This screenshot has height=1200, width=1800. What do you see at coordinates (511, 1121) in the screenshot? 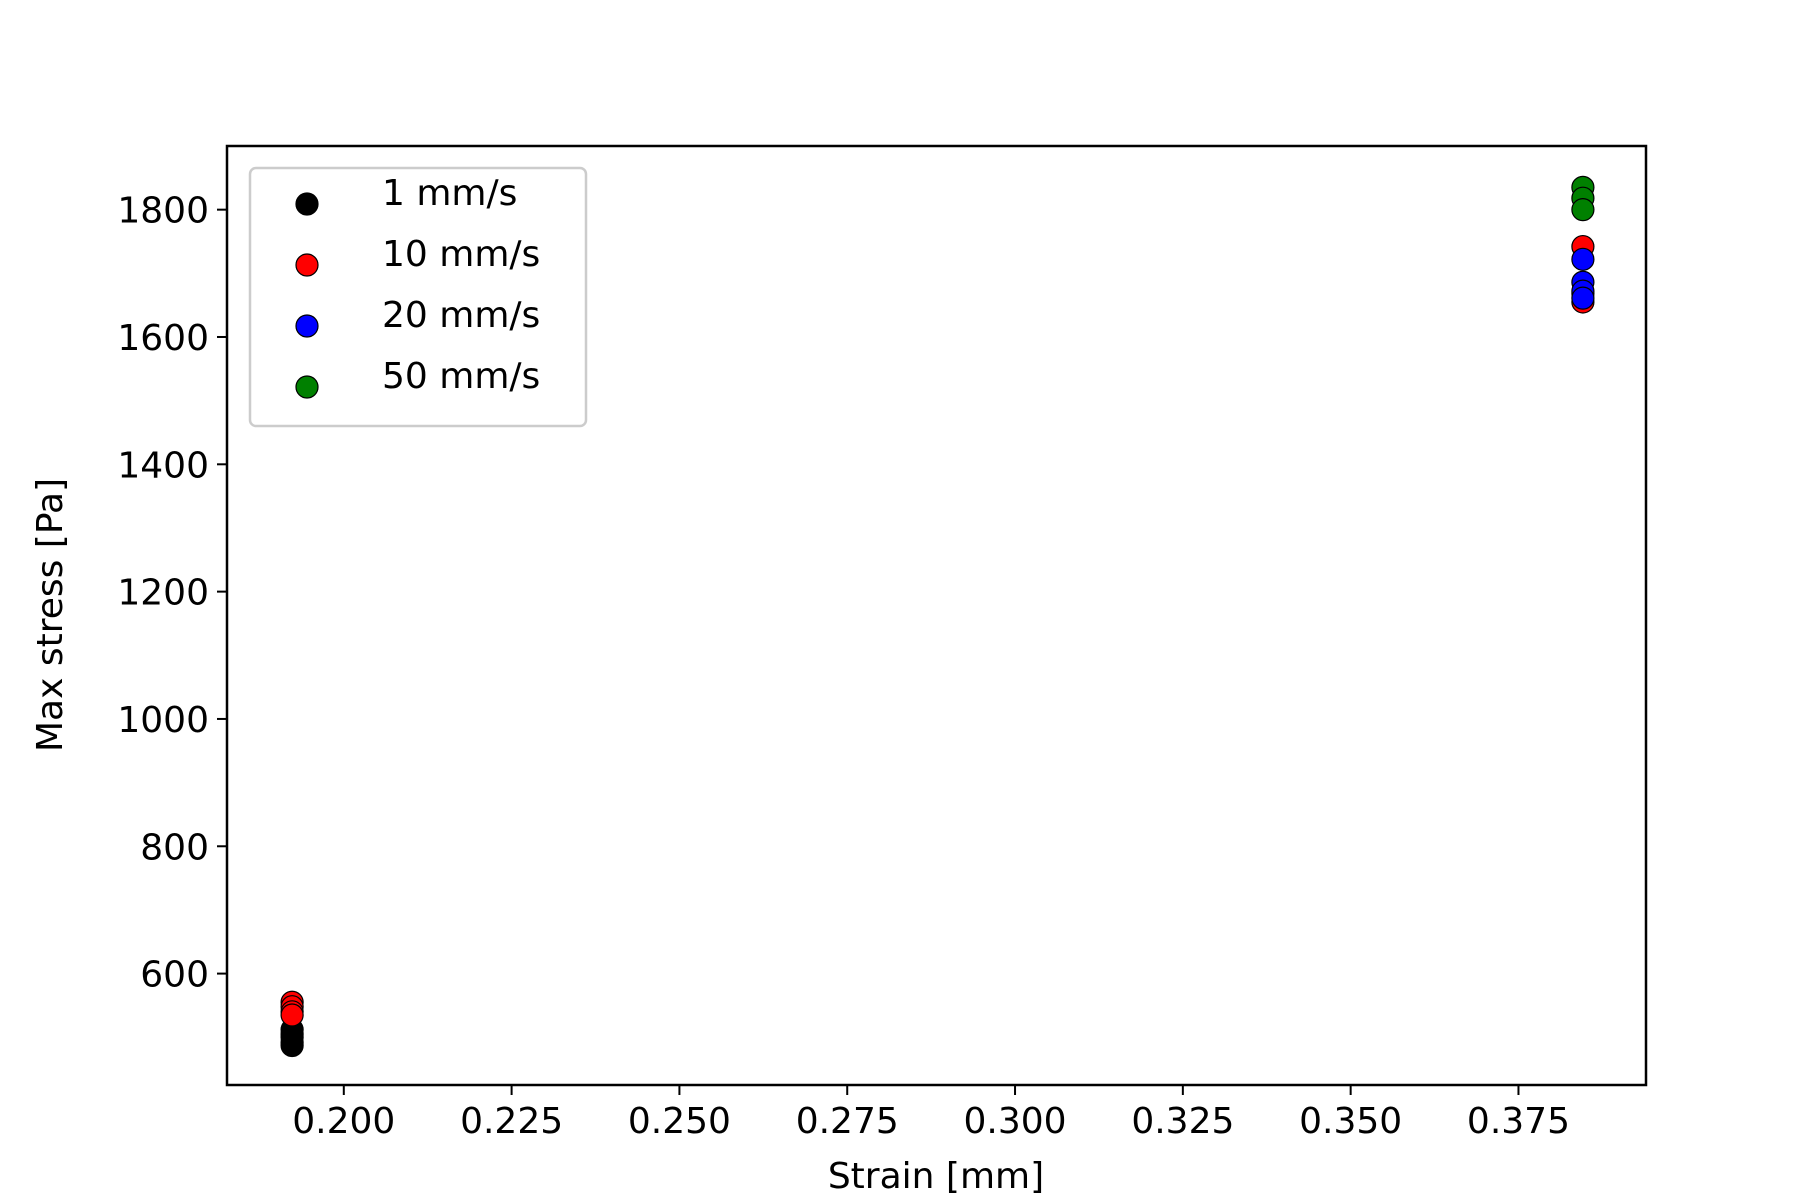
I see `x-tick-label: 0.225` at bounding box center [511, 1121].